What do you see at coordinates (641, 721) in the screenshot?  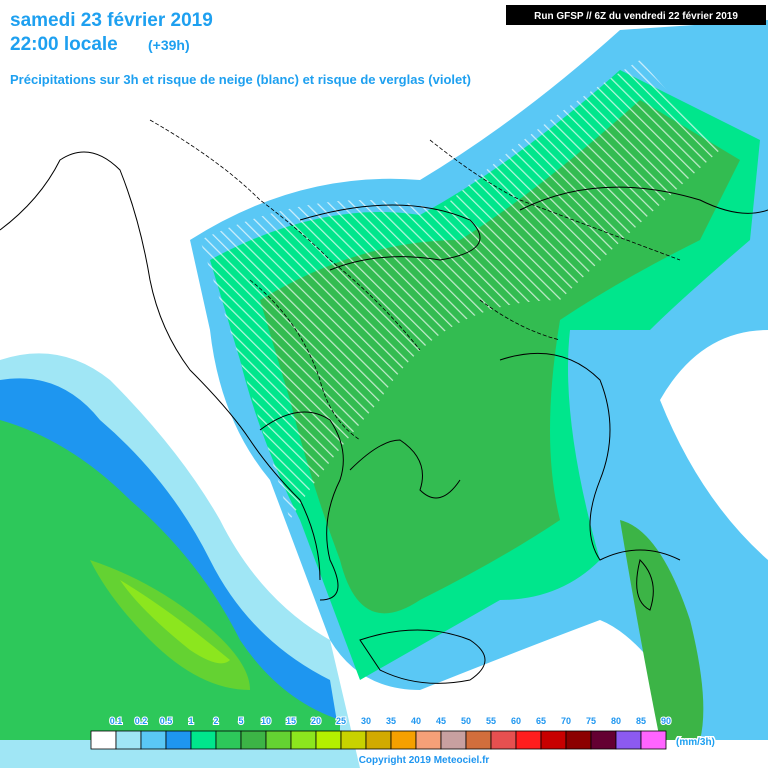 I see `legend-label: 85` at bounding box center [641, 721].